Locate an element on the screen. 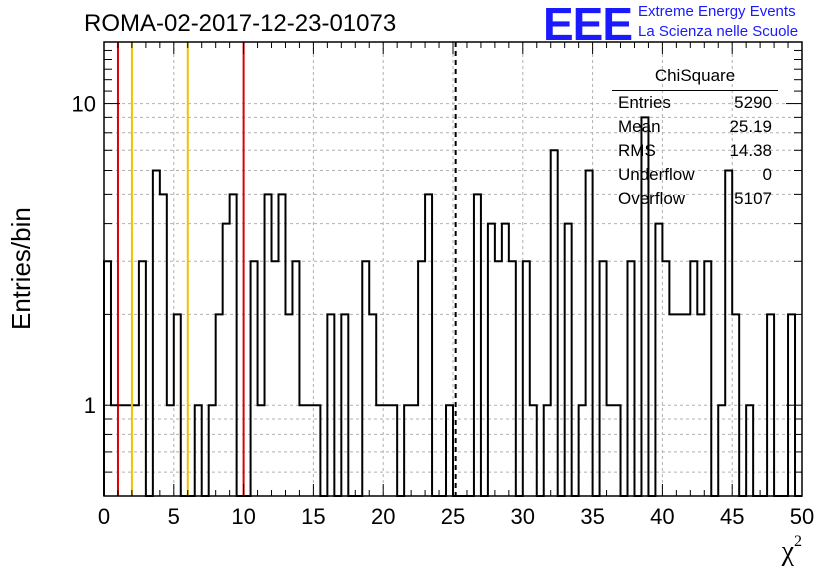 This screenshot has width=836, height=572. y-tick-label: 10 is located at coordinates (84, 104).